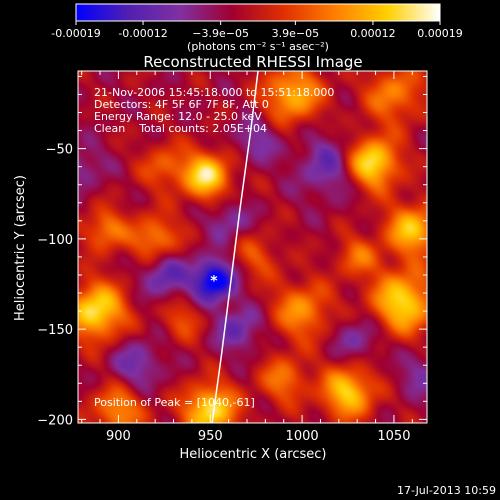 The width and height of the screenshot is (500, 500). I want to click on x-tick-label: 900, so click(118, 436).